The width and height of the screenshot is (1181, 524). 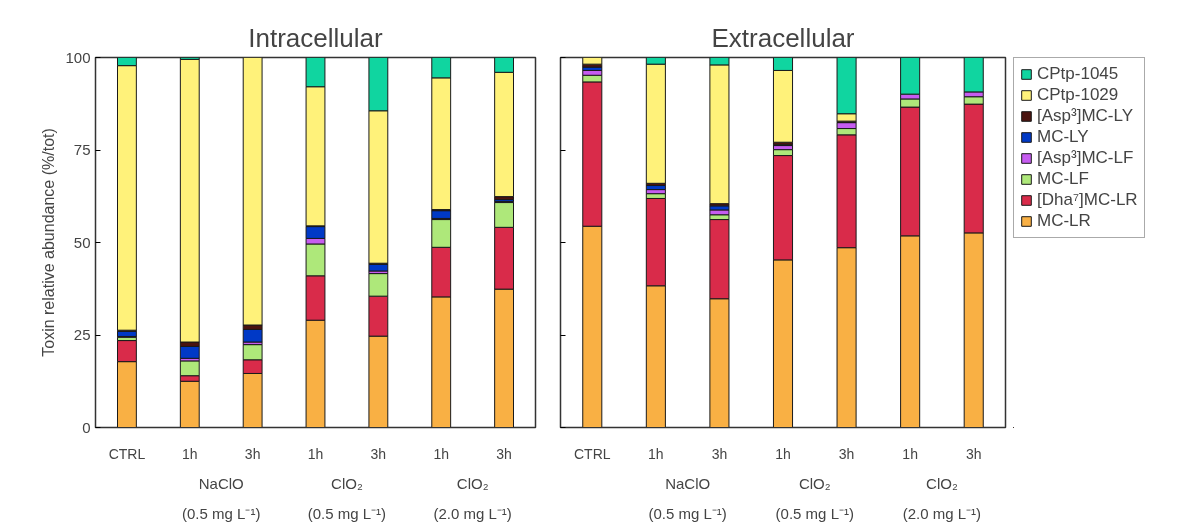 I want to click on chart-title: Intracellular, so click(x=316, y=37).